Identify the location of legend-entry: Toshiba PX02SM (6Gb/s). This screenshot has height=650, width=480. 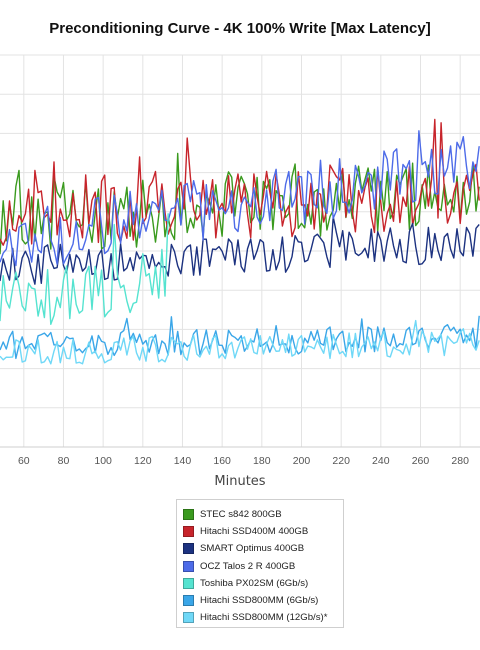
(263, 583).